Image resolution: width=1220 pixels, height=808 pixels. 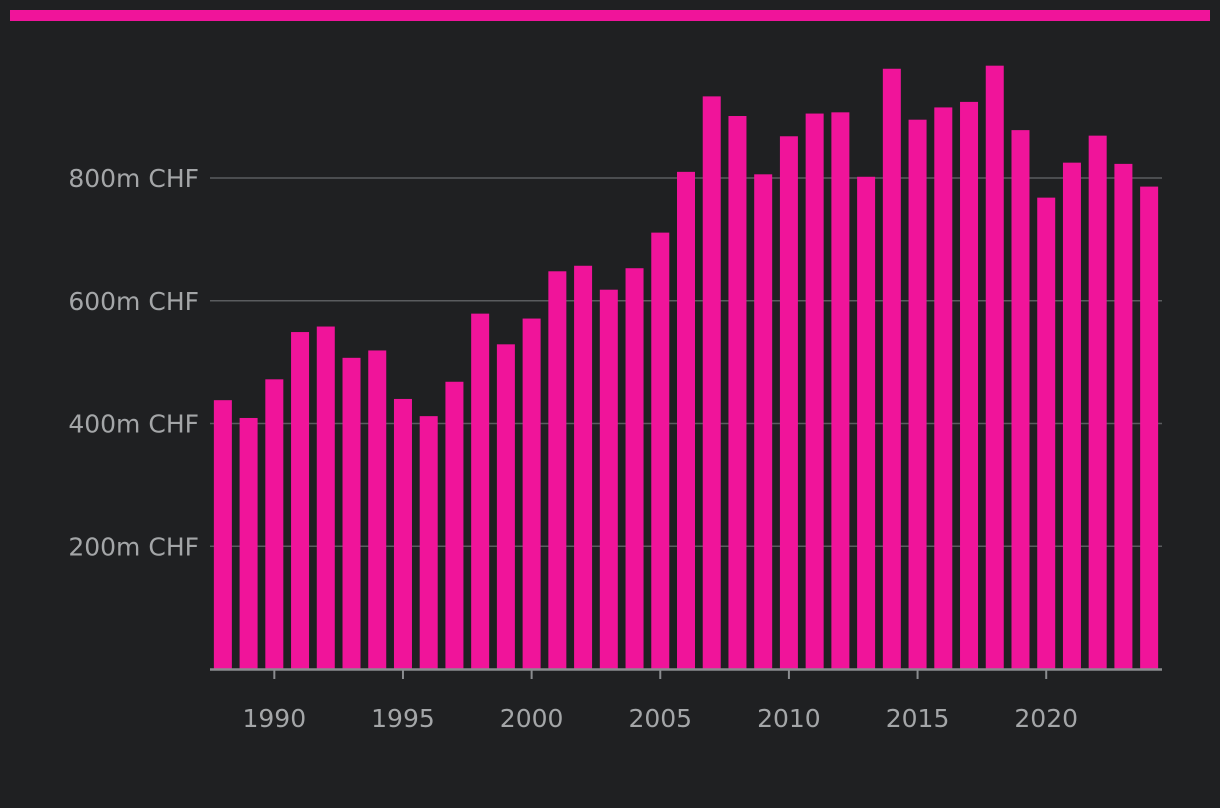 I want to click on bar-2000, so click(x=532, y=494).